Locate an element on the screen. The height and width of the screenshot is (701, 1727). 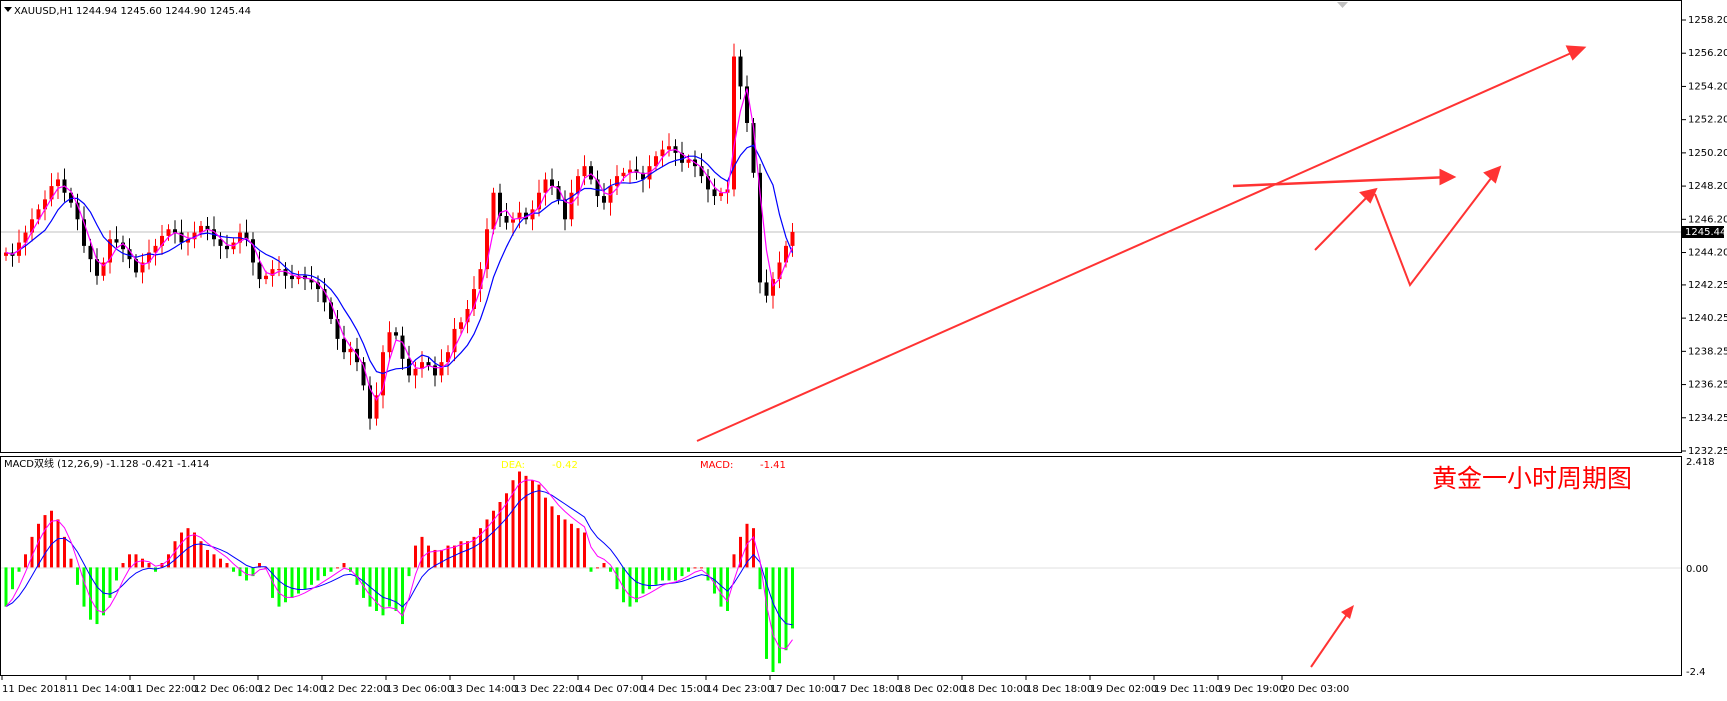
dea-label: DEA: is located at coordinates (513, 465).